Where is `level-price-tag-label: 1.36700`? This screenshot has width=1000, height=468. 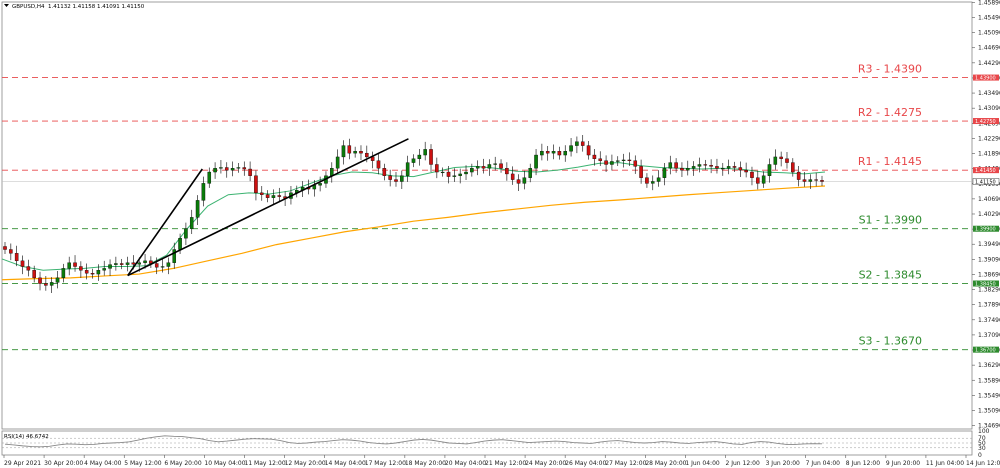
level-price-tag-label: 1.36700 is located at coordinates (985, 350).